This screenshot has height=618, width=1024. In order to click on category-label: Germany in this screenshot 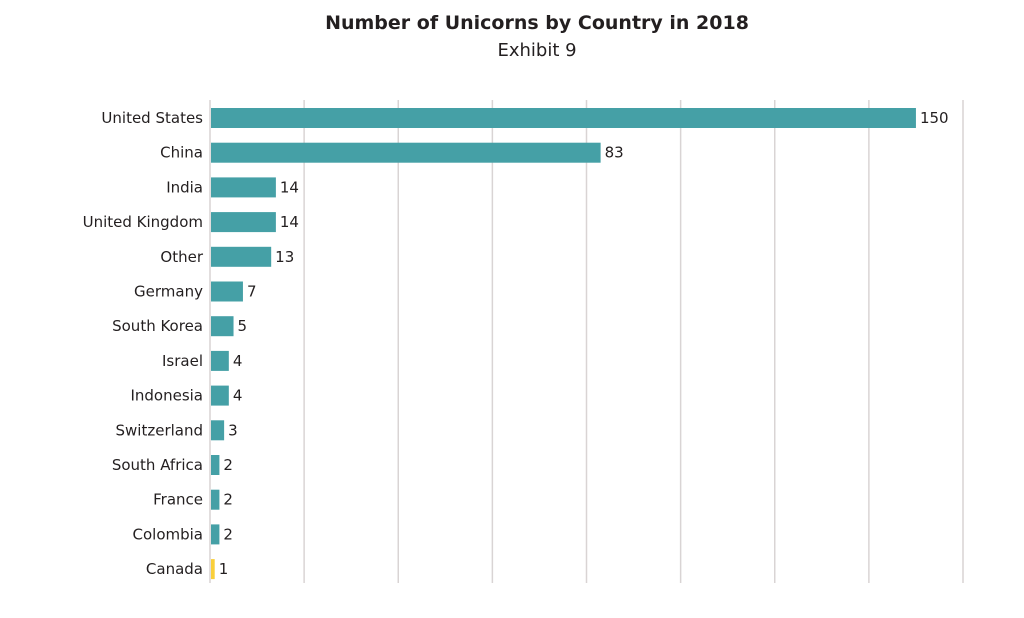, I will do `click(168, 292)`.